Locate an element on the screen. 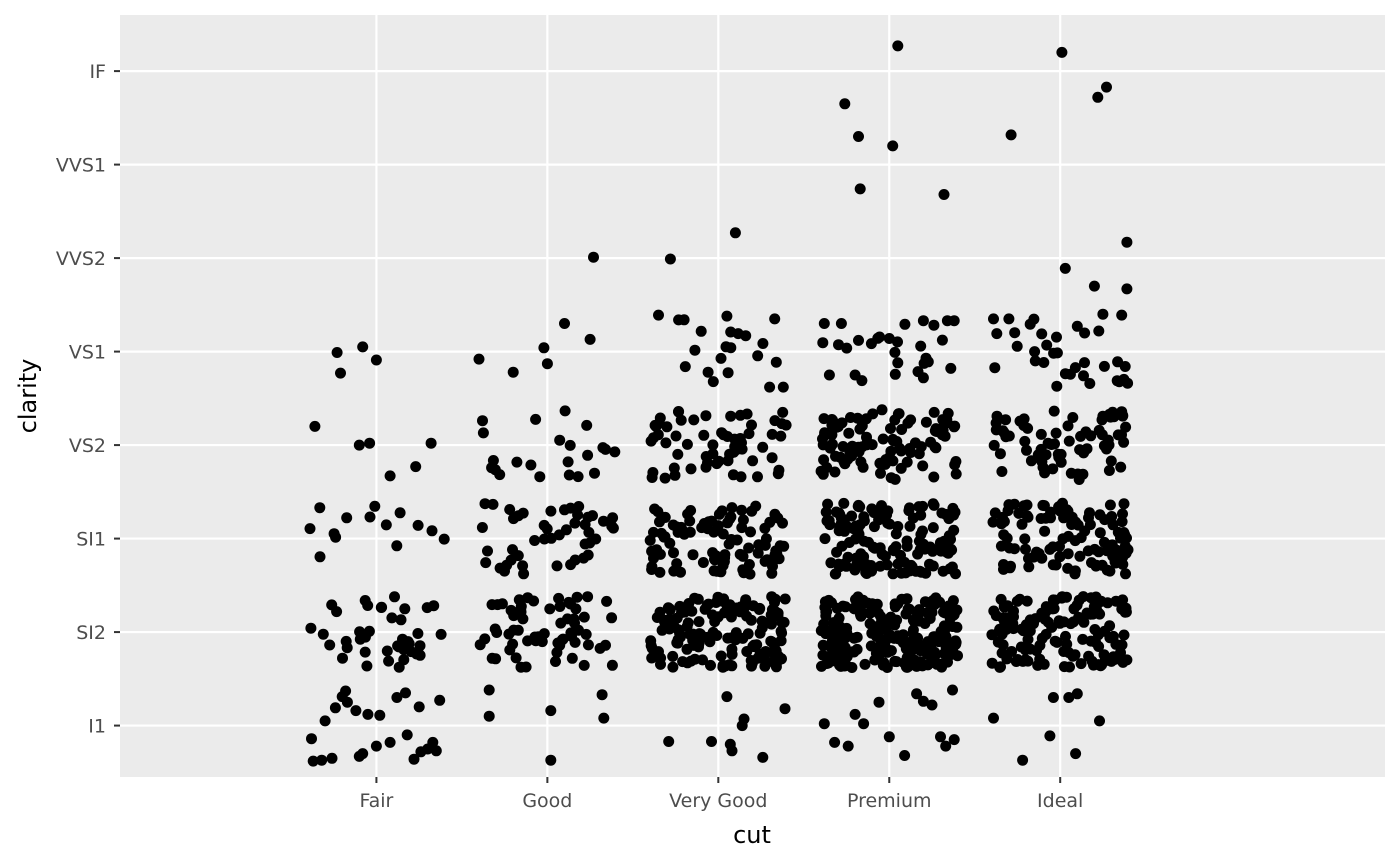  x-axis-title: cut is located at coordinates (752, 835).